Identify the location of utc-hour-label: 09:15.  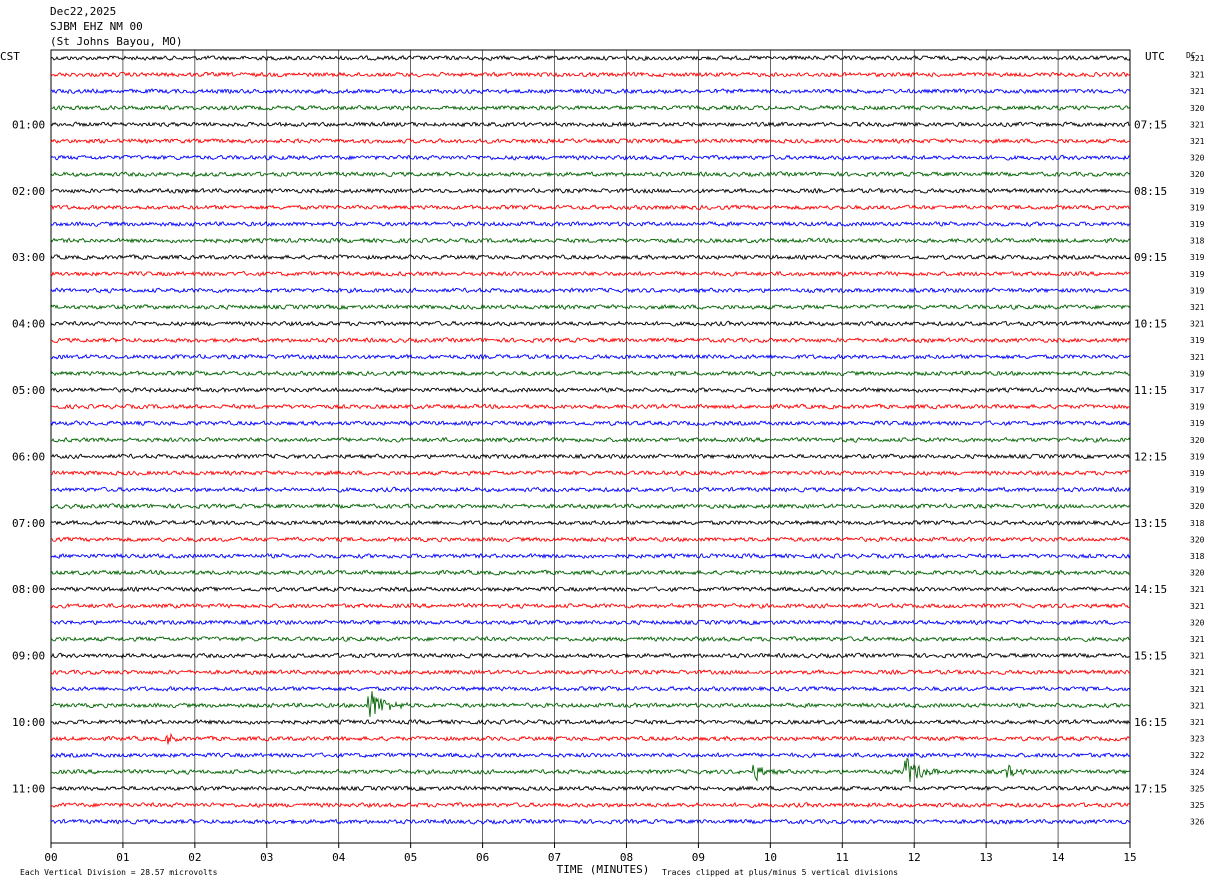
(1150, 257).